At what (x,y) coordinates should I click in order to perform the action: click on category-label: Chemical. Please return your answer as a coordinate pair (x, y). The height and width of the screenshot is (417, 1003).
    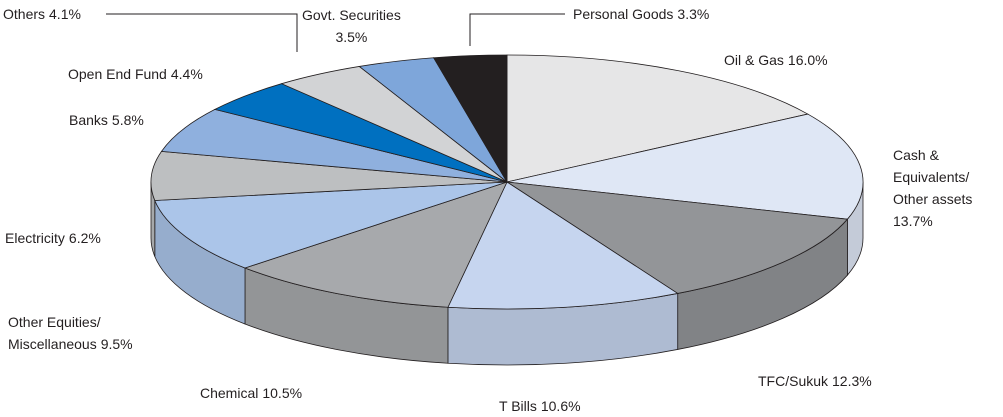
    Looking at the image, I should click on (229, 393).